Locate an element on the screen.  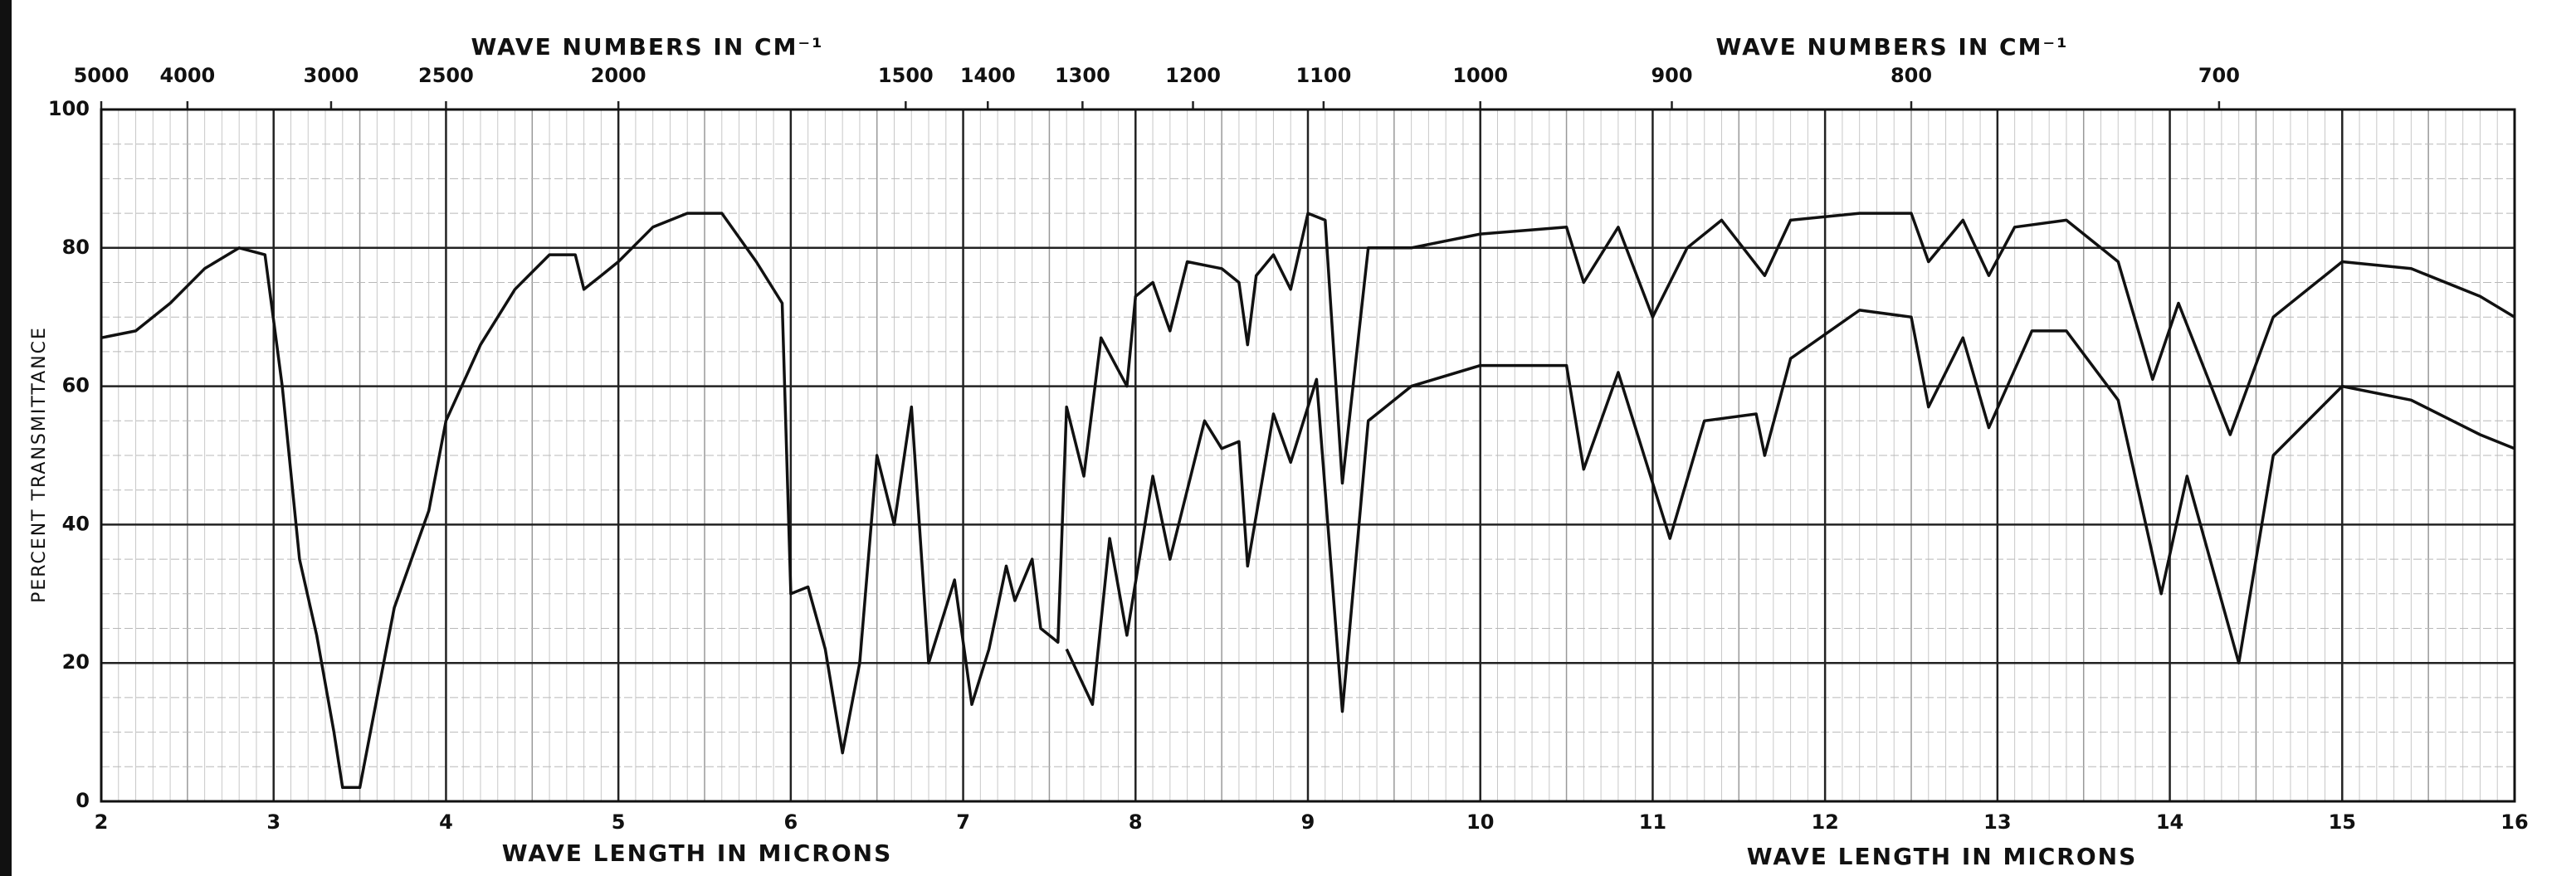
x2-tick-label: 900 is located at coordinates (1671, 75).